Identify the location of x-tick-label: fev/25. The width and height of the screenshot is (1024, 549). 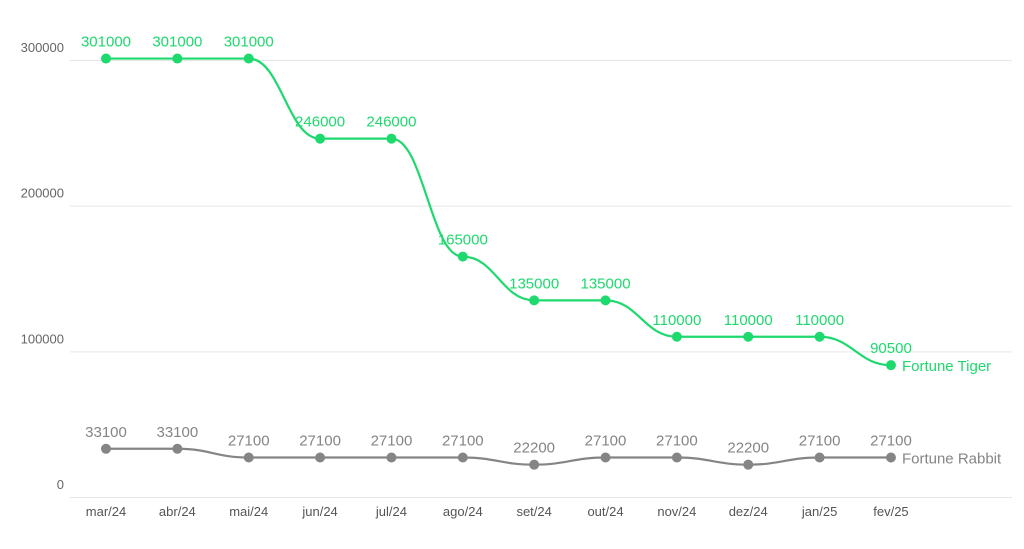
(890, 511).